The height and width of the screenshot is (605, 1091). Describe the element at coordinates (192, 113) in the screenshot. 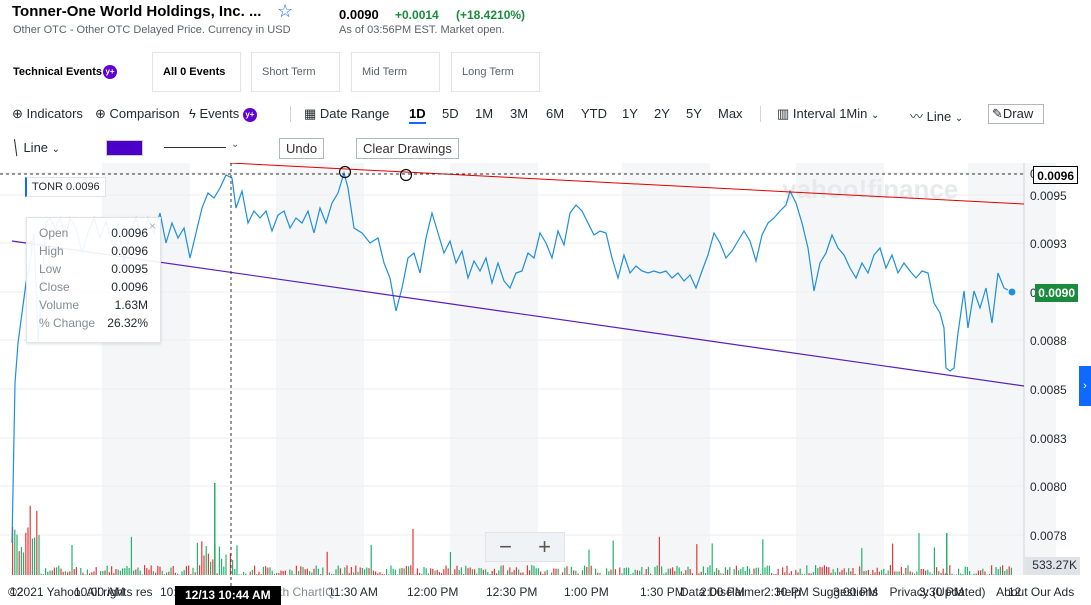

I see `lightning-icon: ϟ` at that location.